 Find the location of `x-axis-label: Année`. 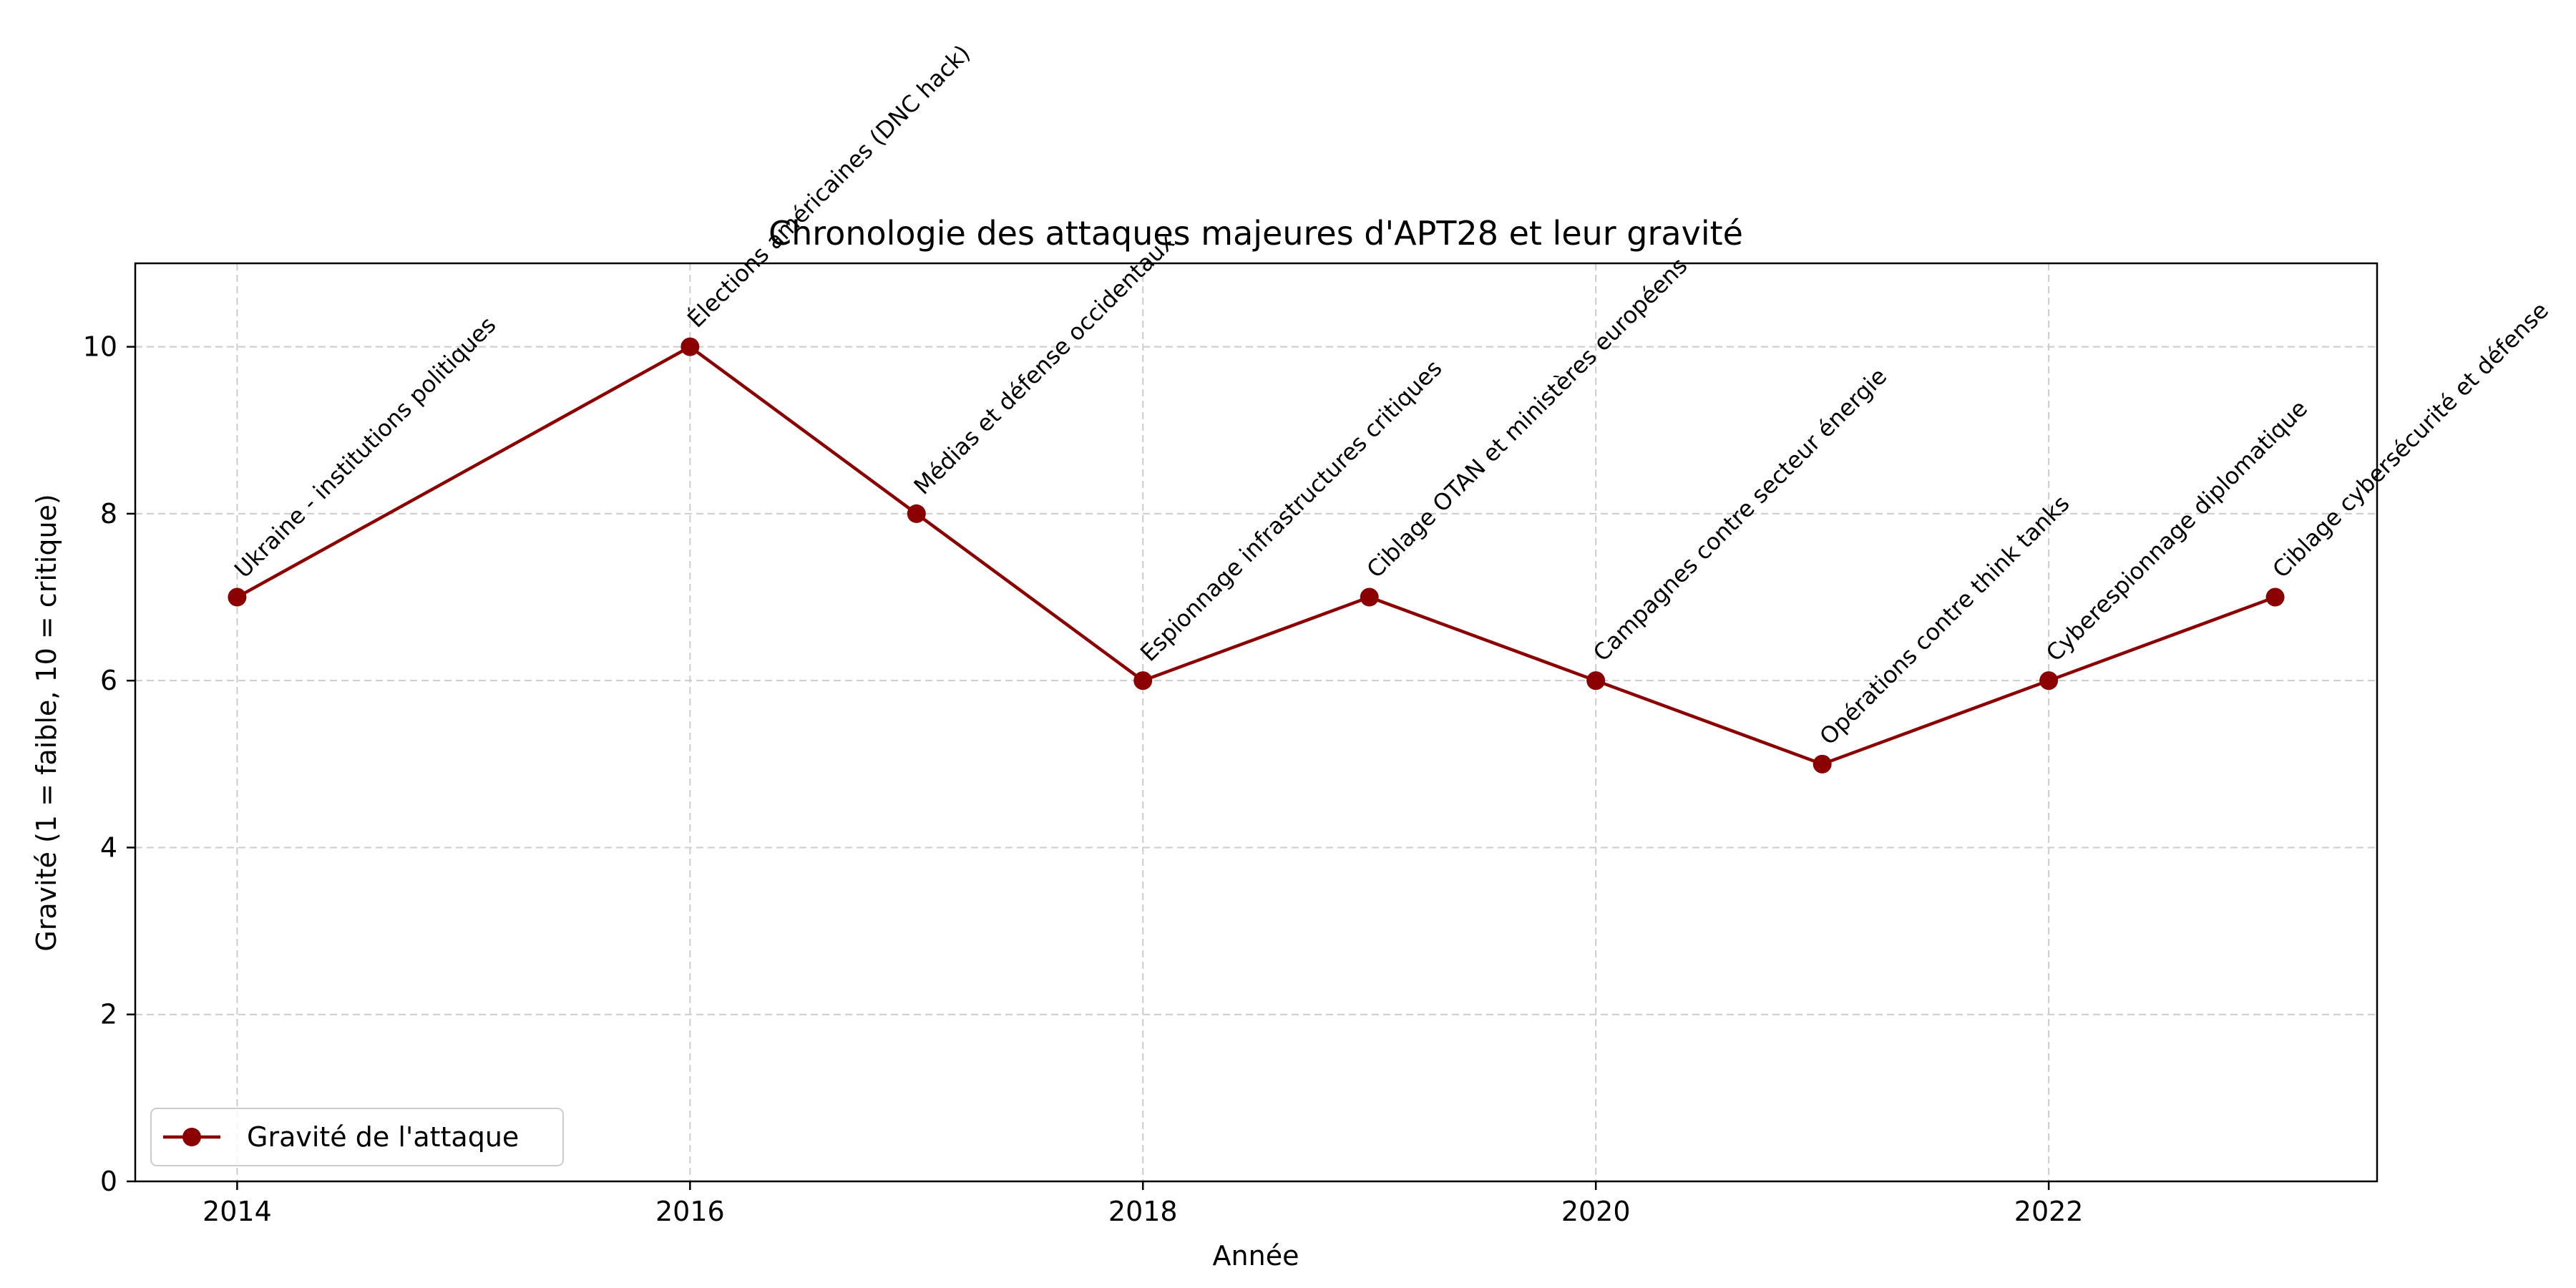

x-axis-label: Année is located at coordinates (1256, 1256).